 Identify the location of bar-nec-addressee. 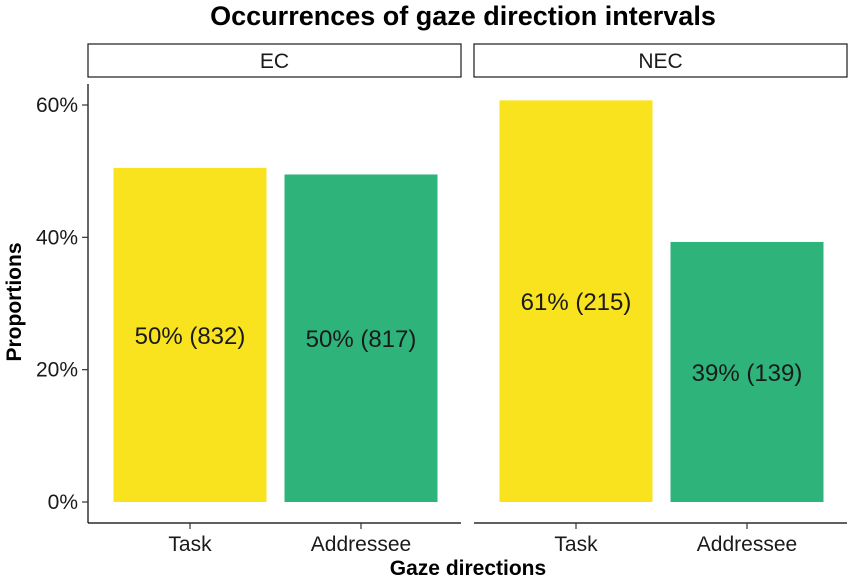
(747, 371).